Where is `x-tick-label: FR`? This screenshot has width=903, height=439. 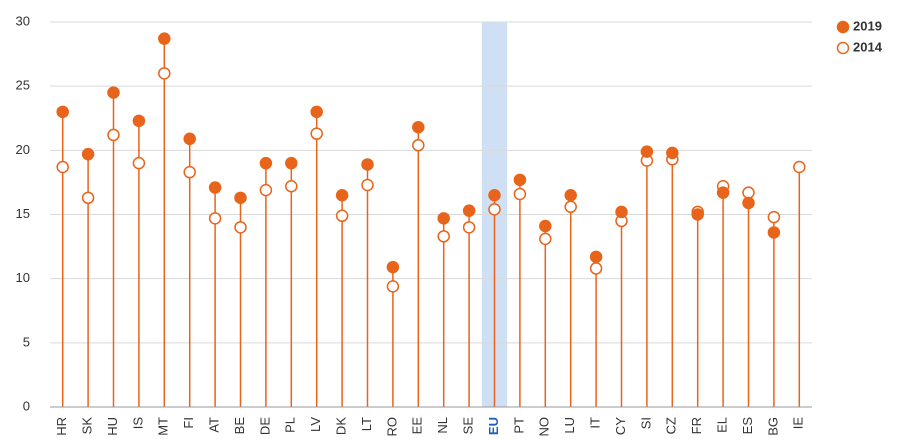
x-tick-label: FR is located at coordinates (696, 425).